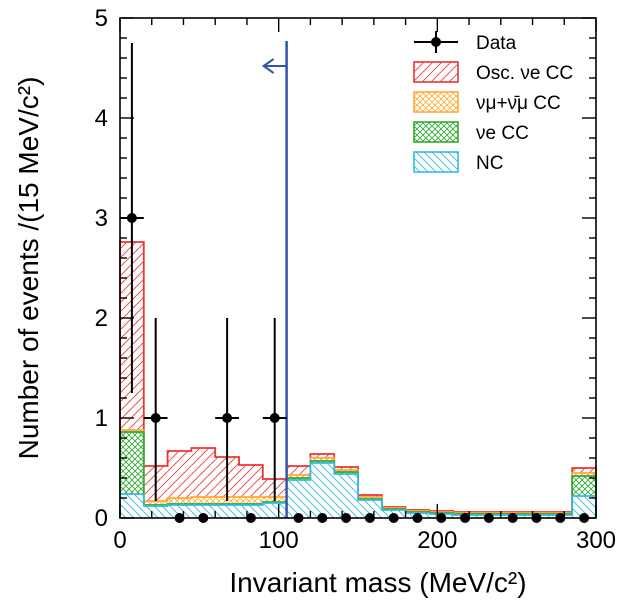 The image size is (623, 612). What do you see at coordinates (101, 418) in the screenshot?
I see `y-tick-label: 1` at bounding box center [101, 418].